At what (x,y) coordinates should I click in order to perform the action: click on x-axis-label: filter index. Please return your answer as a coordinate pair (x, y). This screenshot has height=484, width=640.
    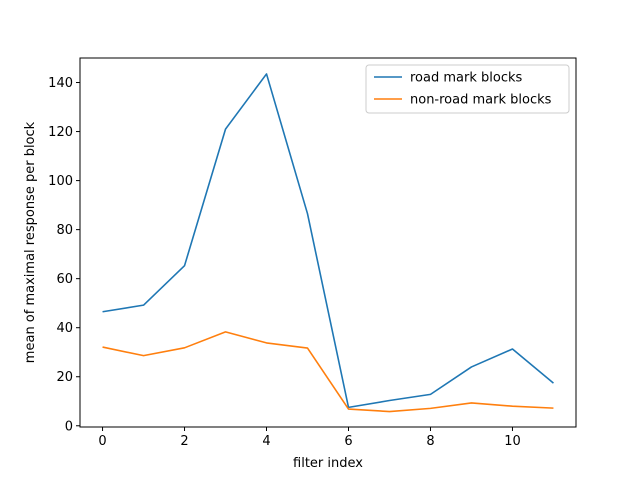
    Looking at the image, I should click on (328, 463).